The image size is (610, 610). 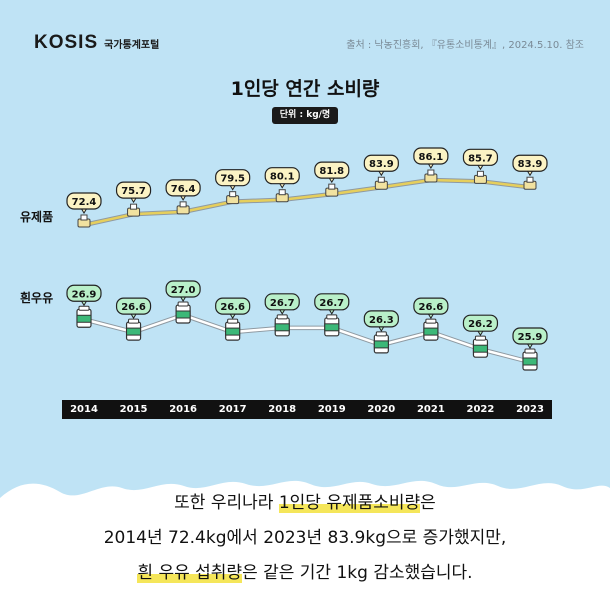 I want to click on x-tick-label: 2023, so click(x=530, y=409).